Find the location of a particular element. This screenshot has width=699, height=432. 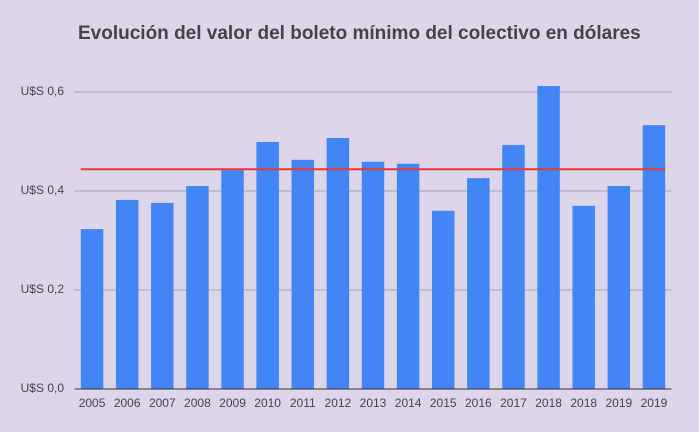

x-tick-label: 2014 is located at coordinates (408, 403).